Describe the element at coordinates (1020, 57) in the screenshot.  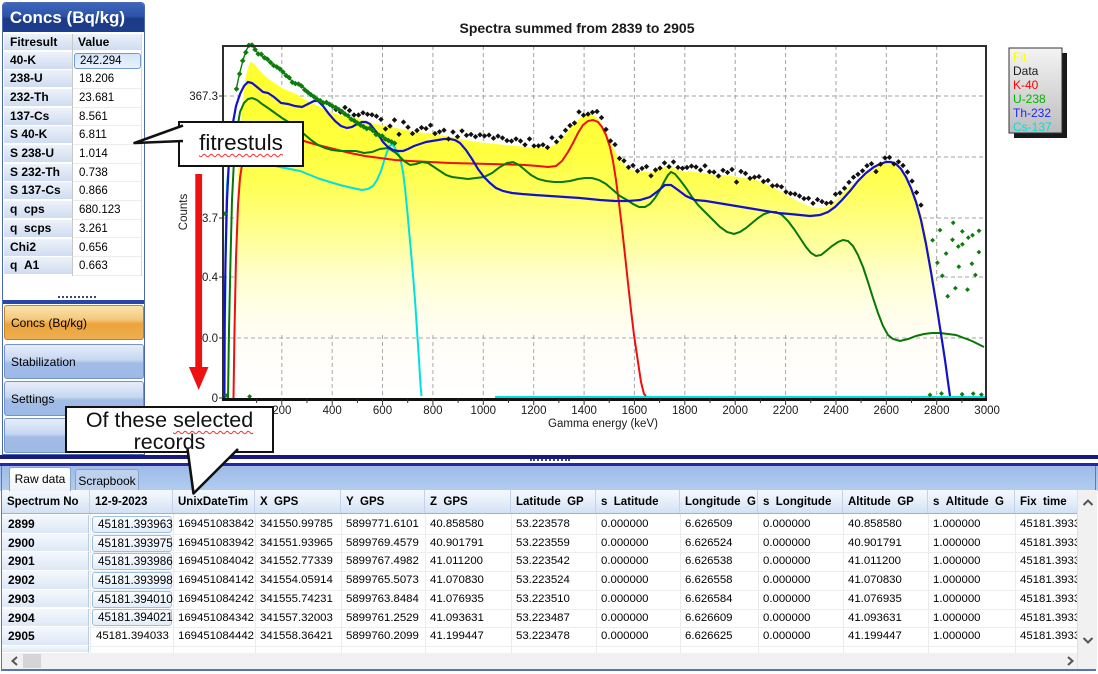
I see `svg-text: Fit` at that location.